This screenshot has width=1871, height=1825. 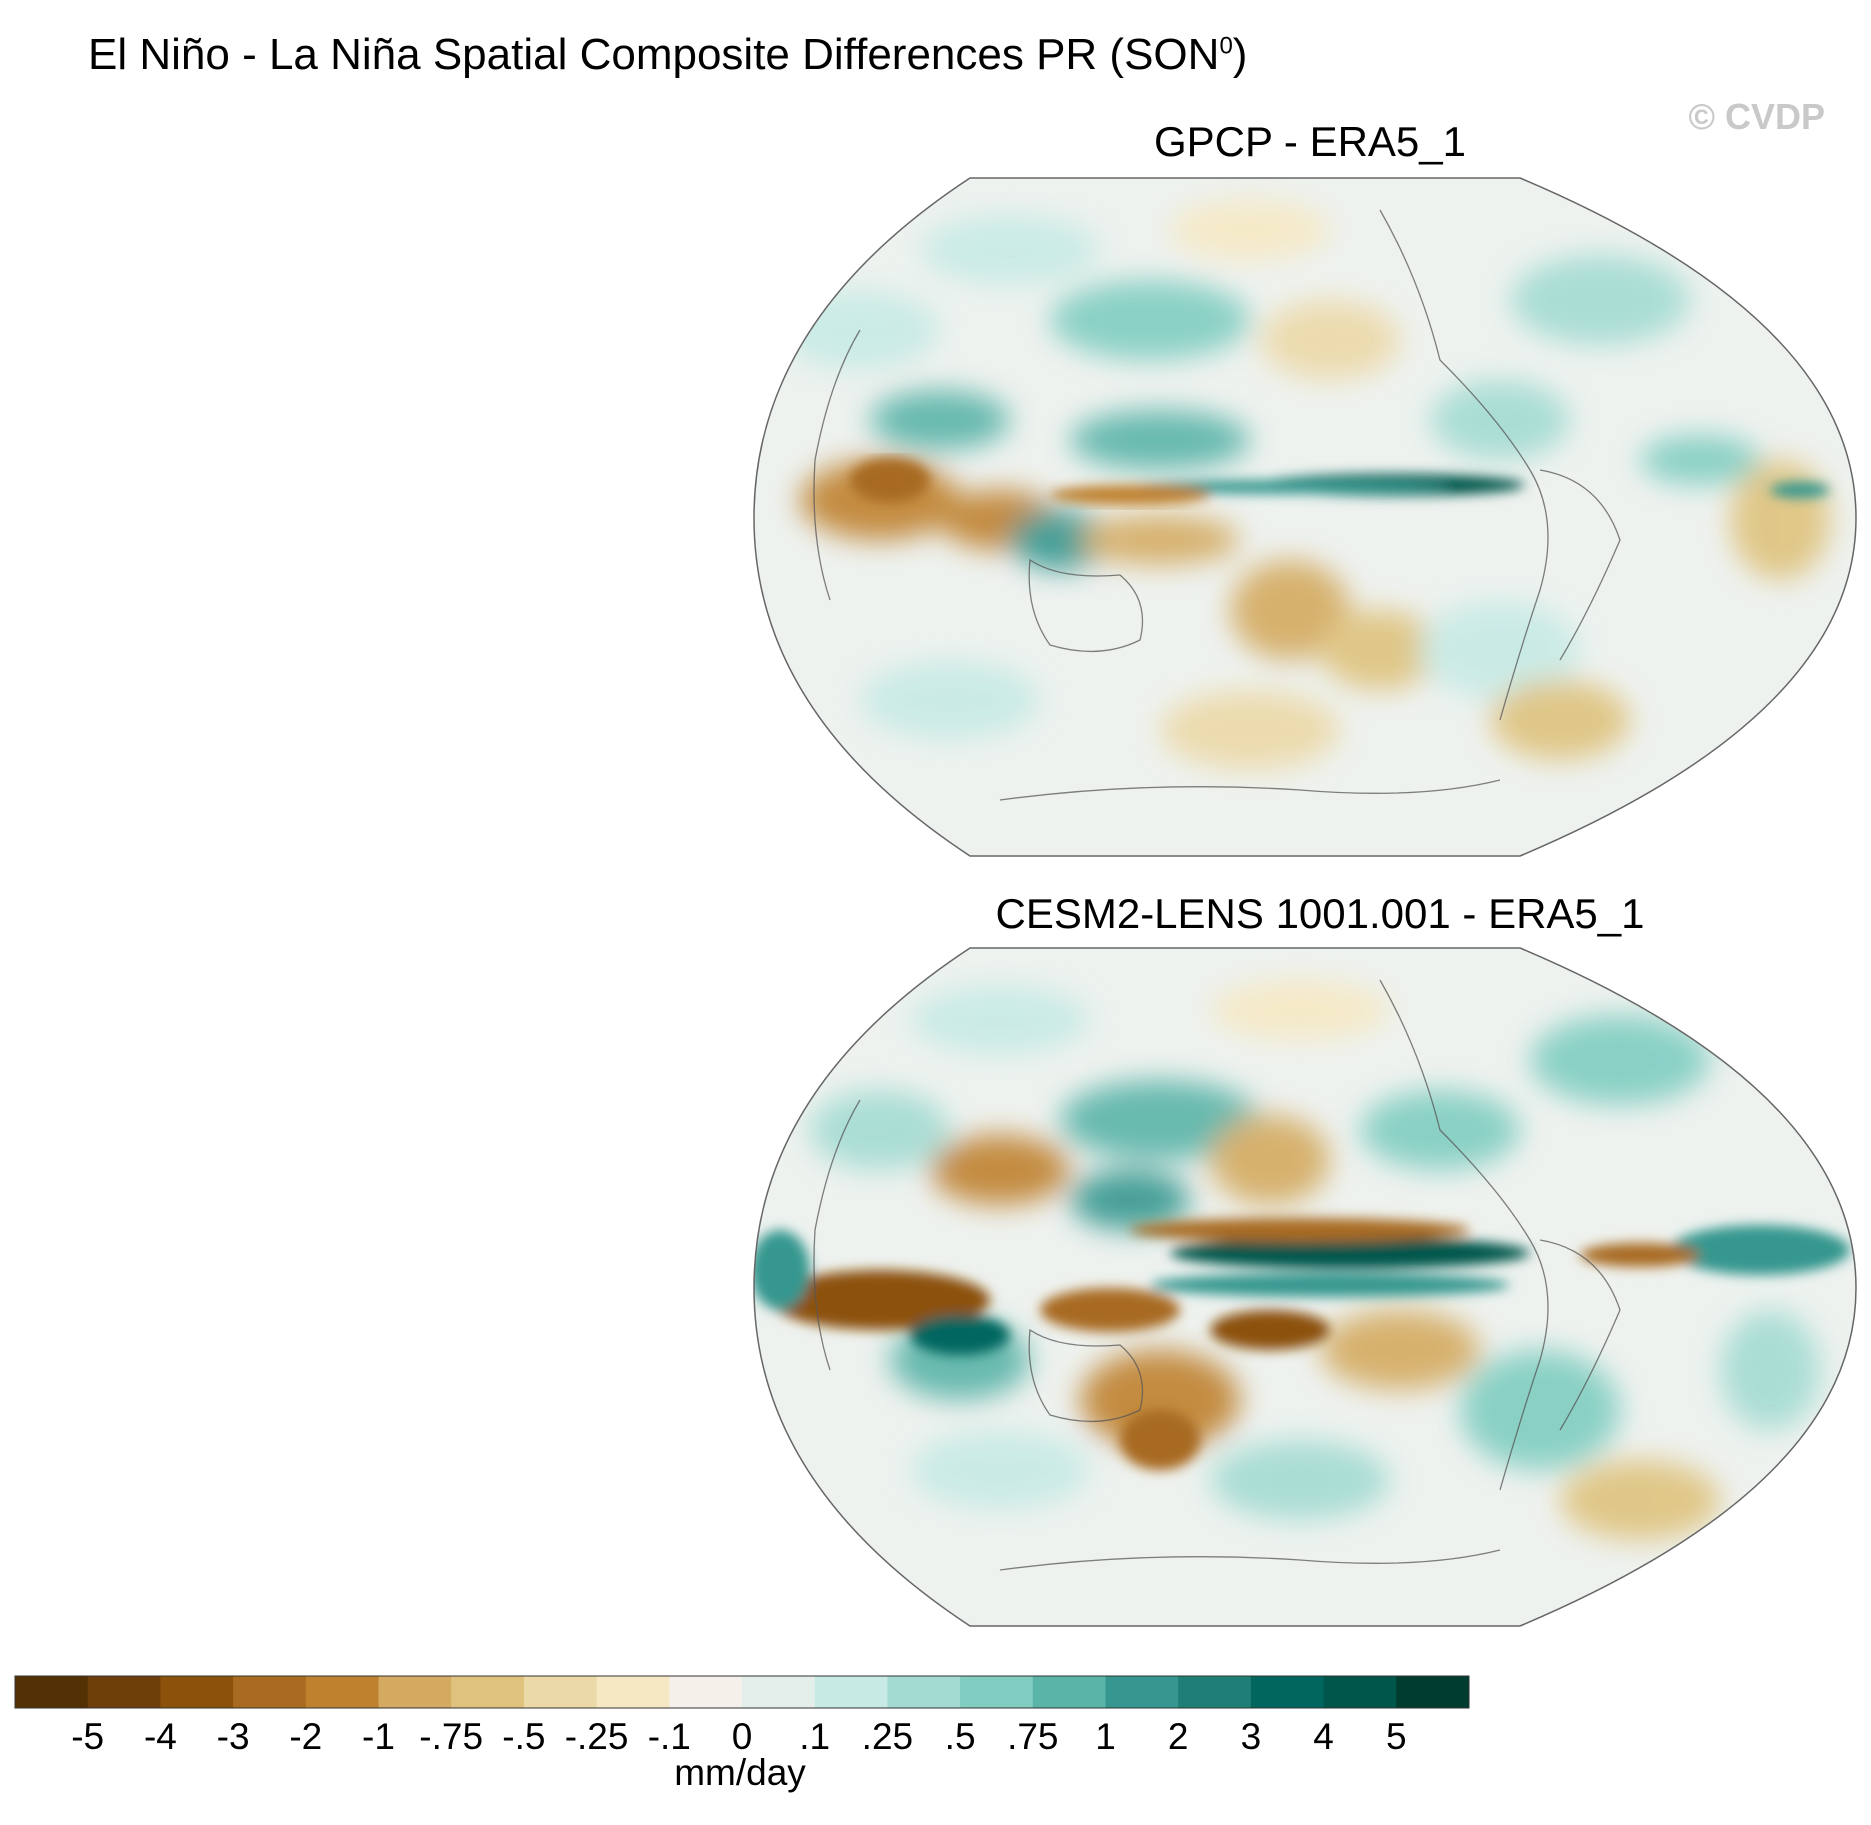 What do you see at coordinates (1323, 1736) in the screenshot?
I see `colorbar-tick-label: 4` at bounding box center [1323, 1736].